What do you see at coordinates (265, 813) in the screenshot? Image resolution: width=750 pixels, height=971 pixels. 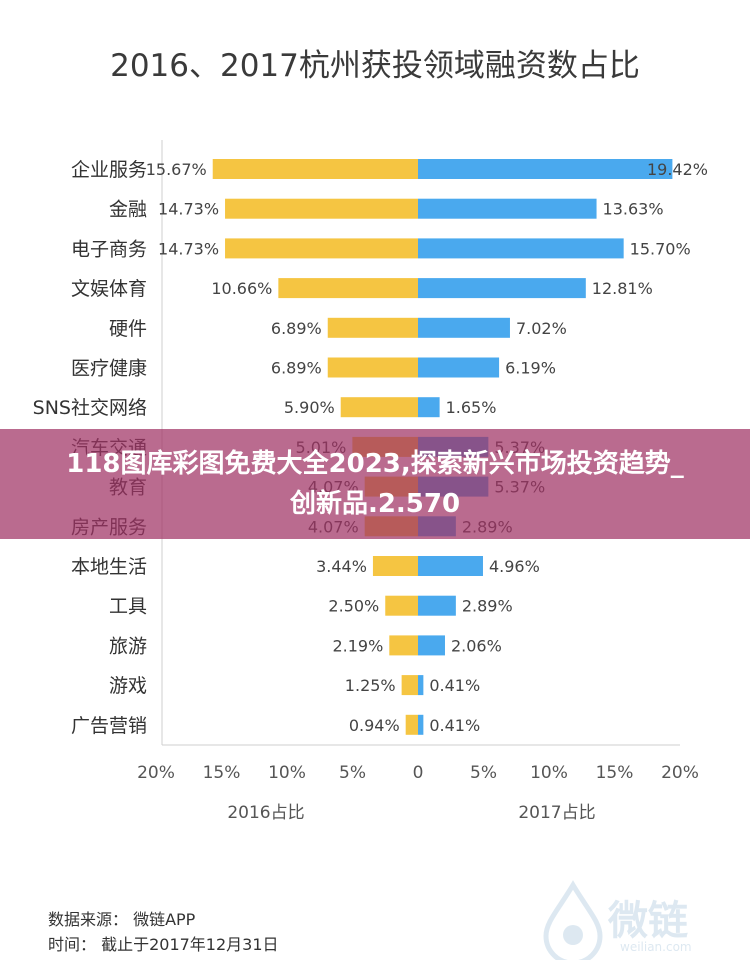 I see `x-axis-label-2016: 2016占比` at bounding box center [265, 813].